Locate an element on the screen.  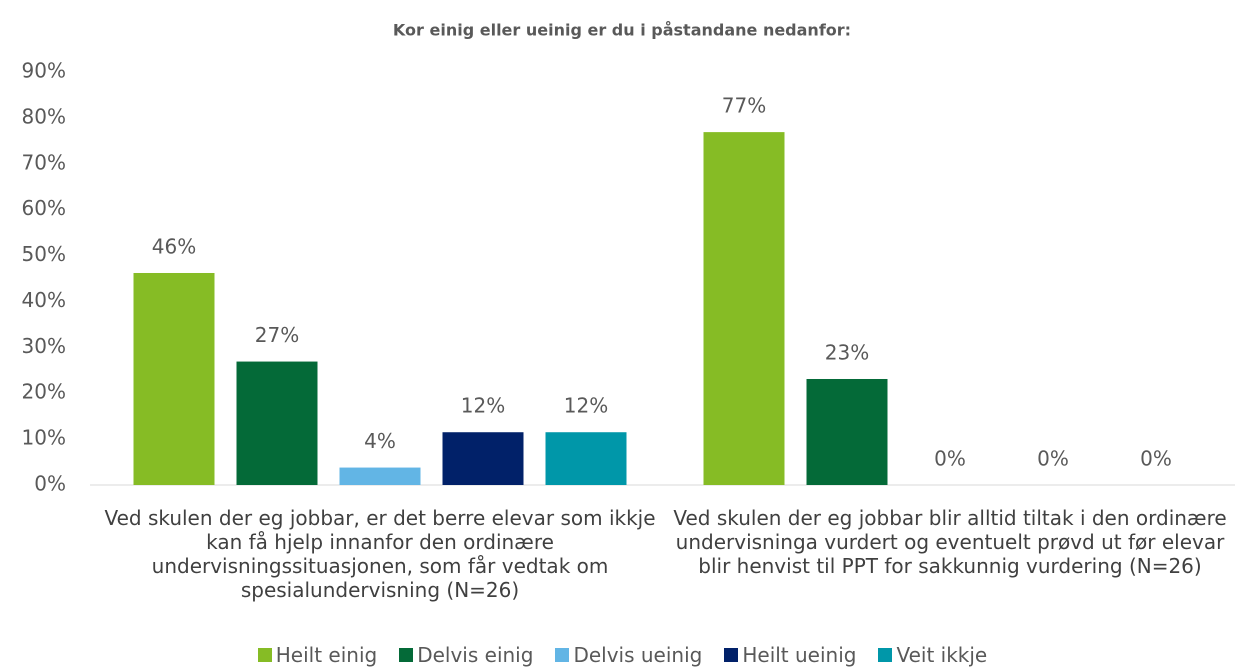
legend-item: Delvis einig is located at coordinates (466, 655).